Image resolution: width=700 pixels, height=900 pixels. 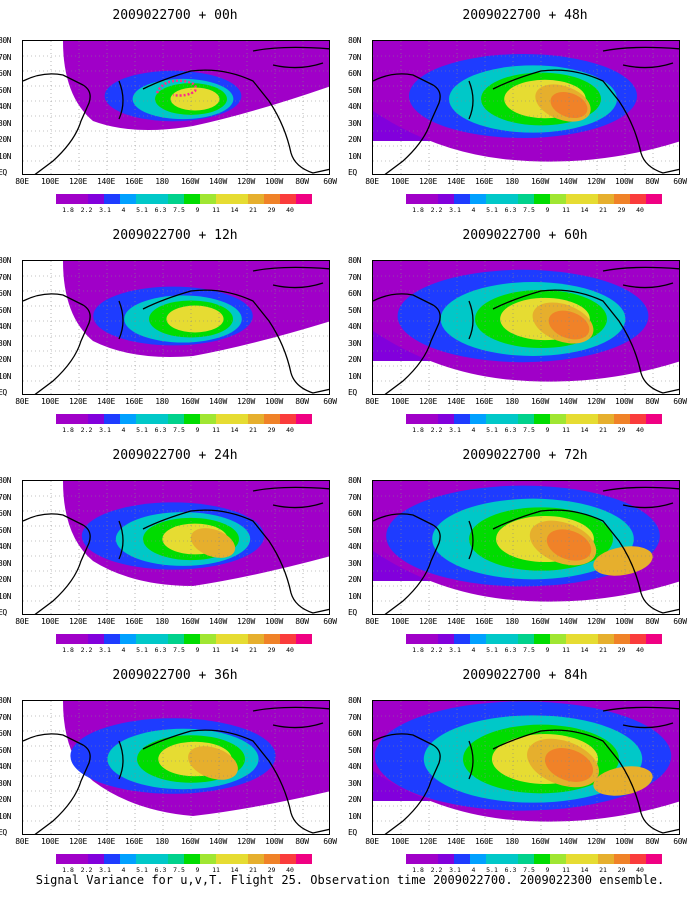 I want to click on panel-title: 2009022700 + 60h, so click(x=525, y=235).